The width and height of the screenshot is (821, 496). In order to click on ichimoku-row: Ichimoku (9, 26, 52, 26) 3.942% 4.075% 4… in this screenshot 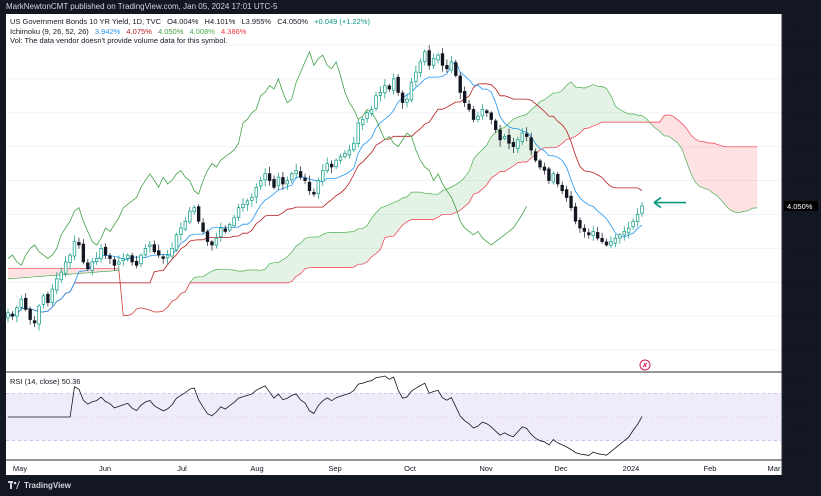, I will do `click(192, 32)`.